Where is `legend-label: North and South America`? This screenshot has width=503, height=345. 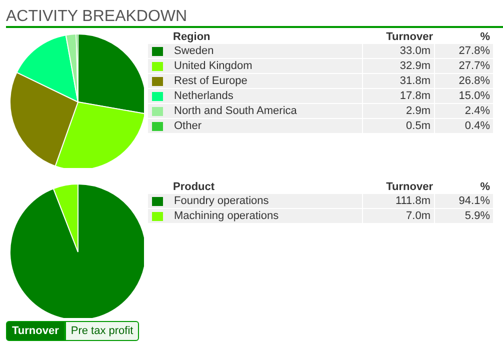 legend-label: North and South America is located at coordinates (235, 111).